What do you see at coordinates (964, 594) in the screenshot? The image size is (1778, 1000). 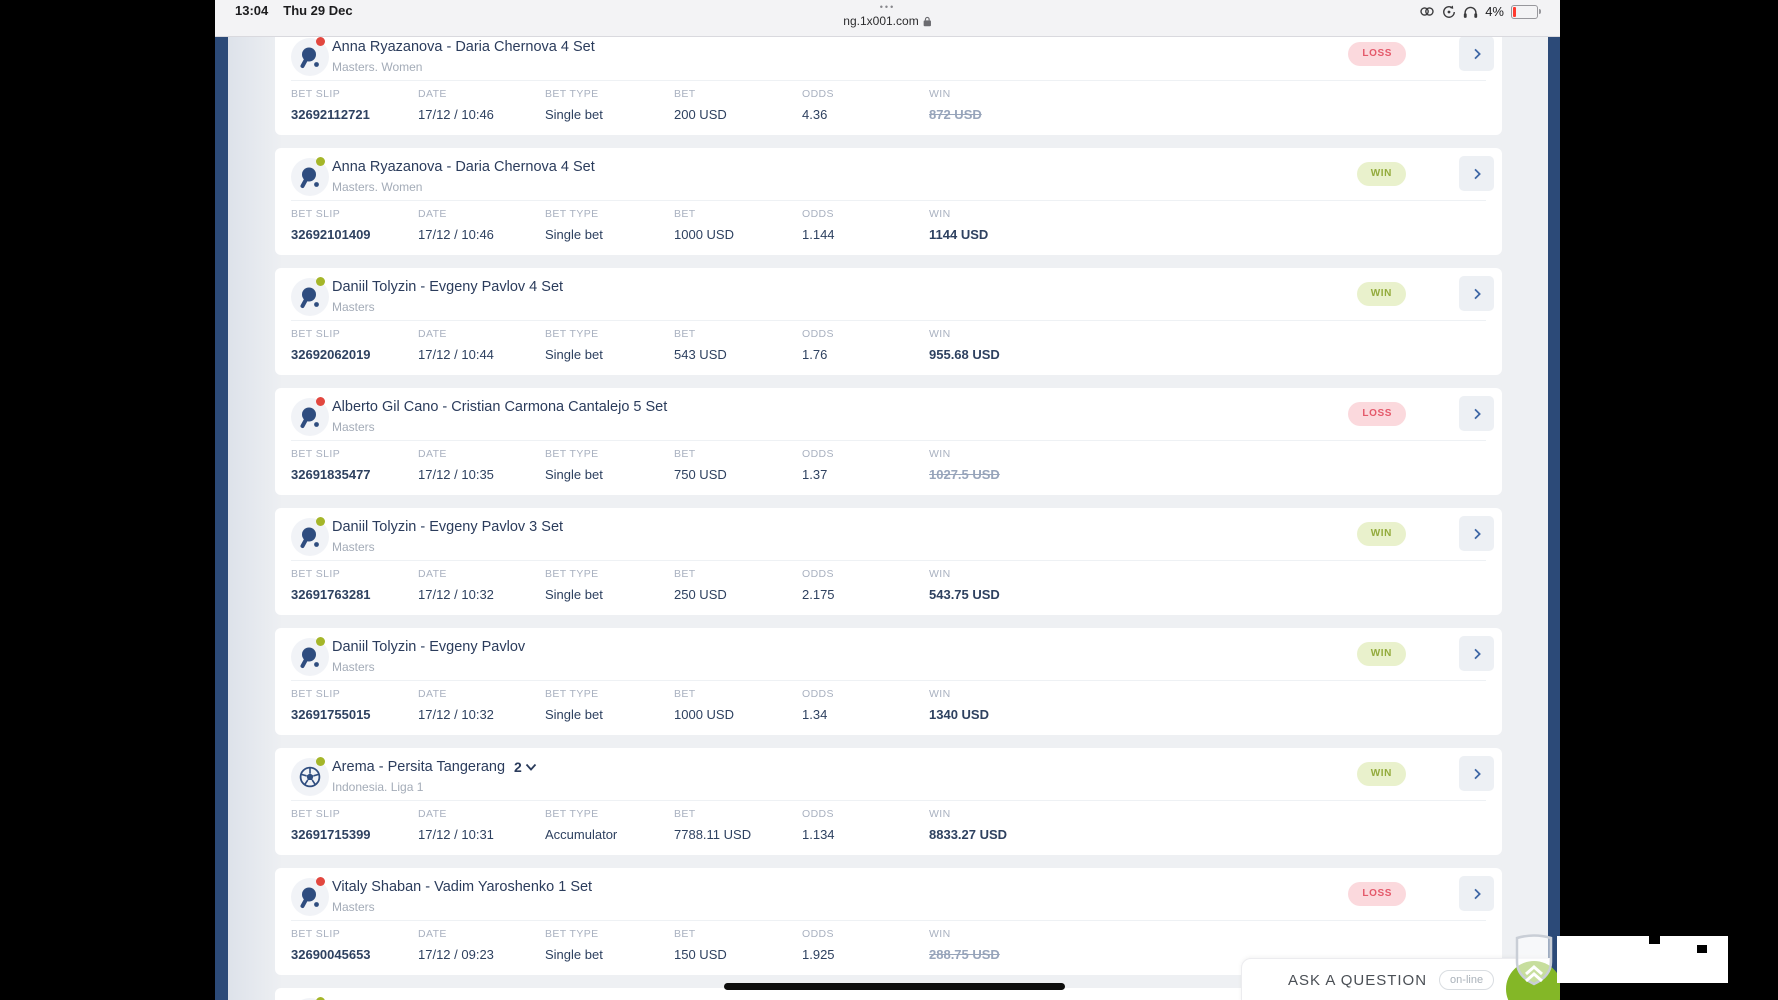 I see `win-value: 543.75 USD` at bounding box center [964, 594].